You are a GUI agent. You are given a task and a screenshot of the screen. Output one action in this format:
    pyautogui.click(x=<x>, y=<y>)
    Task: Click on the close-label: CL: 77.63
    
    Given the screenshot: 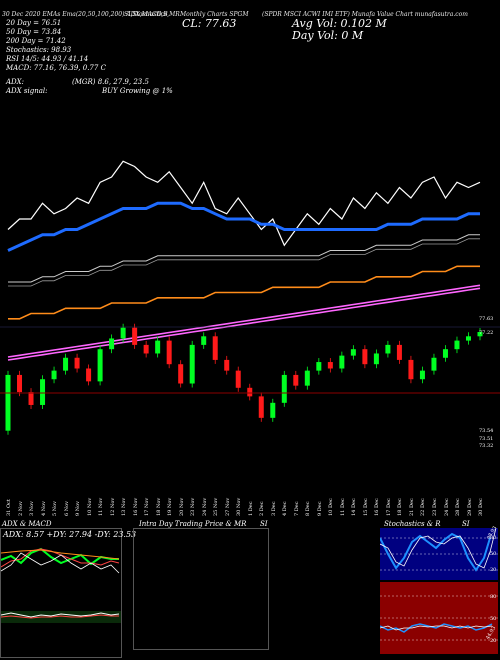 What is the action you would take?
    pyautogui.click(x=209, y=23)
    